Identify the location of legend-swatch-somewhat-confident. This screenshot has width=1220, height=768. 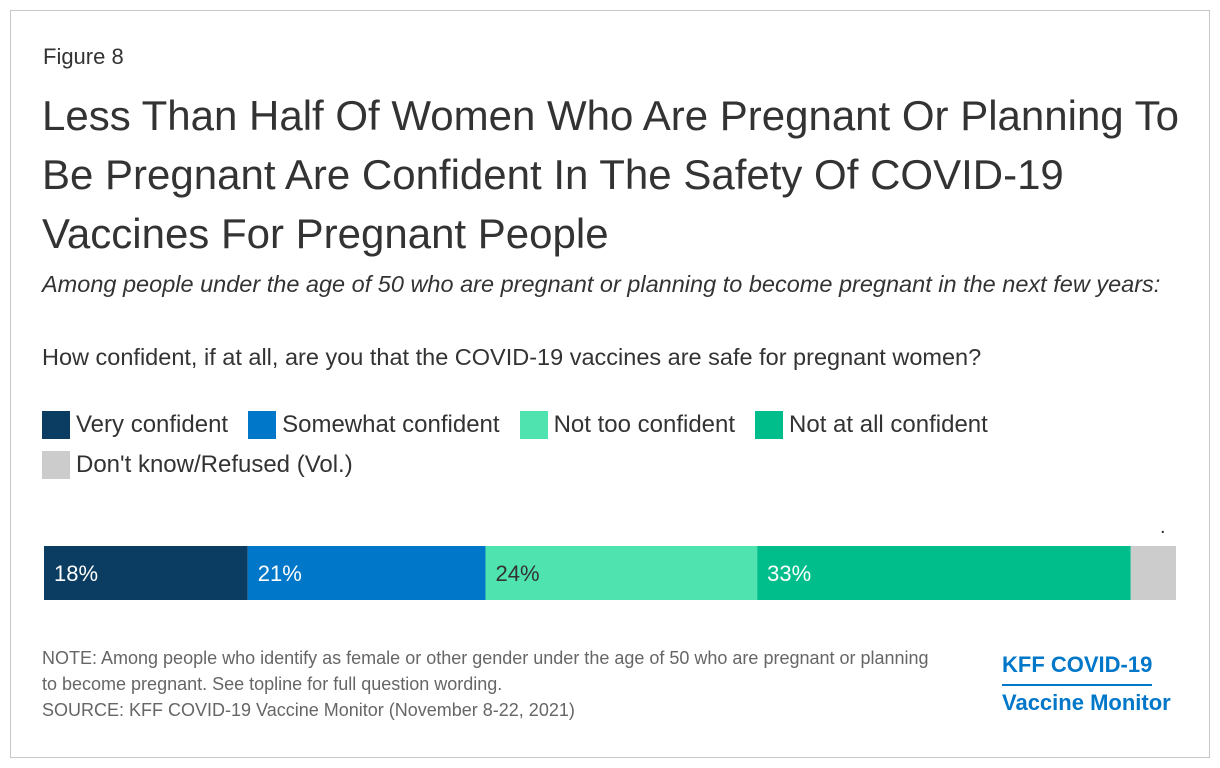
(262, 425).